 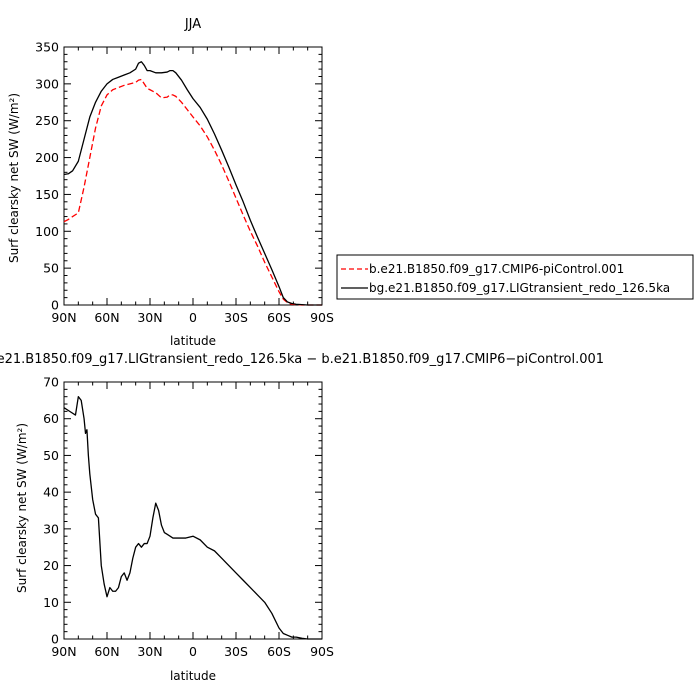 What do you see at coordinates (14, 178) in the screenshot?
I see `top-y-axis-label: Surf clearsky net SW (W/m²)` at bounding box center [14, 178].